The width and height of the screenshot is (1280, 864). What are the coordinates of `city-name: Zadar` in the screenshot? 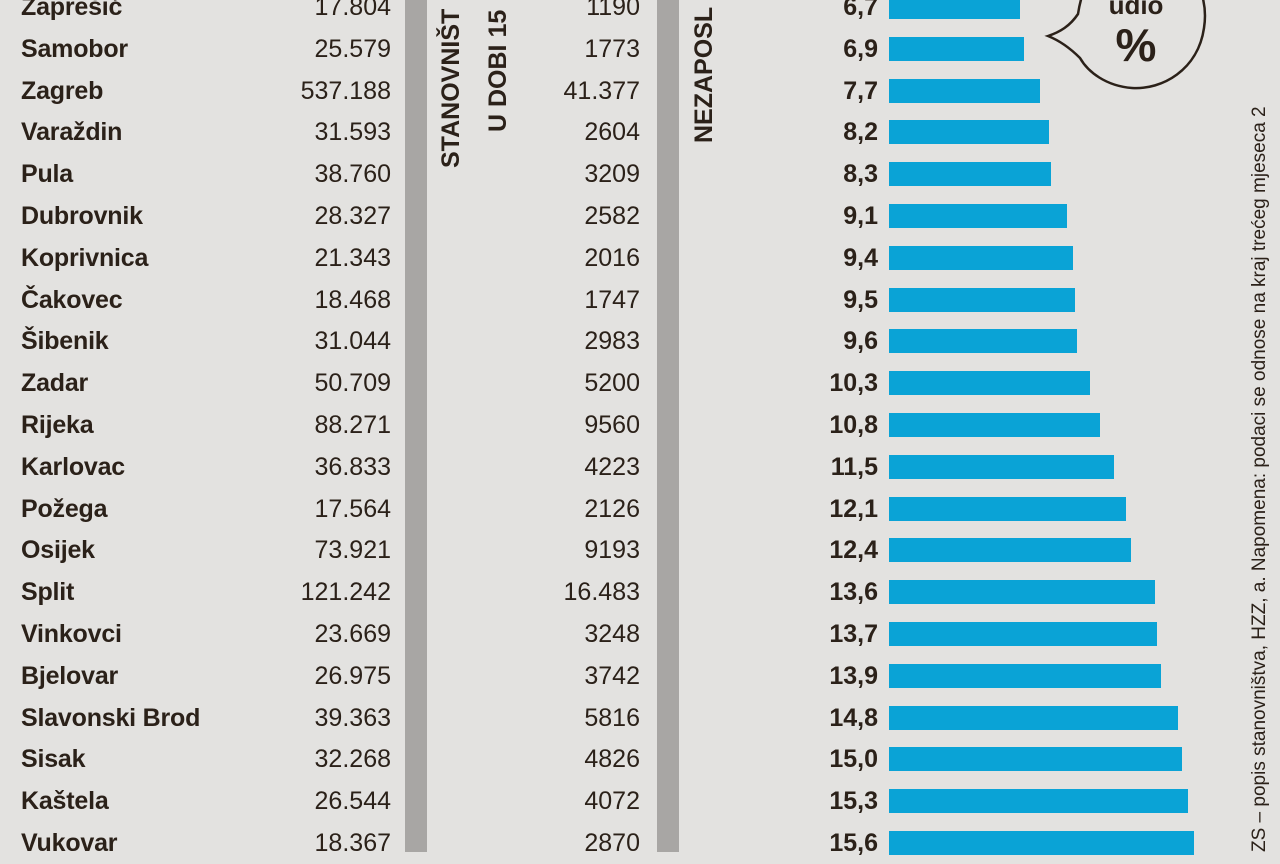 It's located at (55, 383).